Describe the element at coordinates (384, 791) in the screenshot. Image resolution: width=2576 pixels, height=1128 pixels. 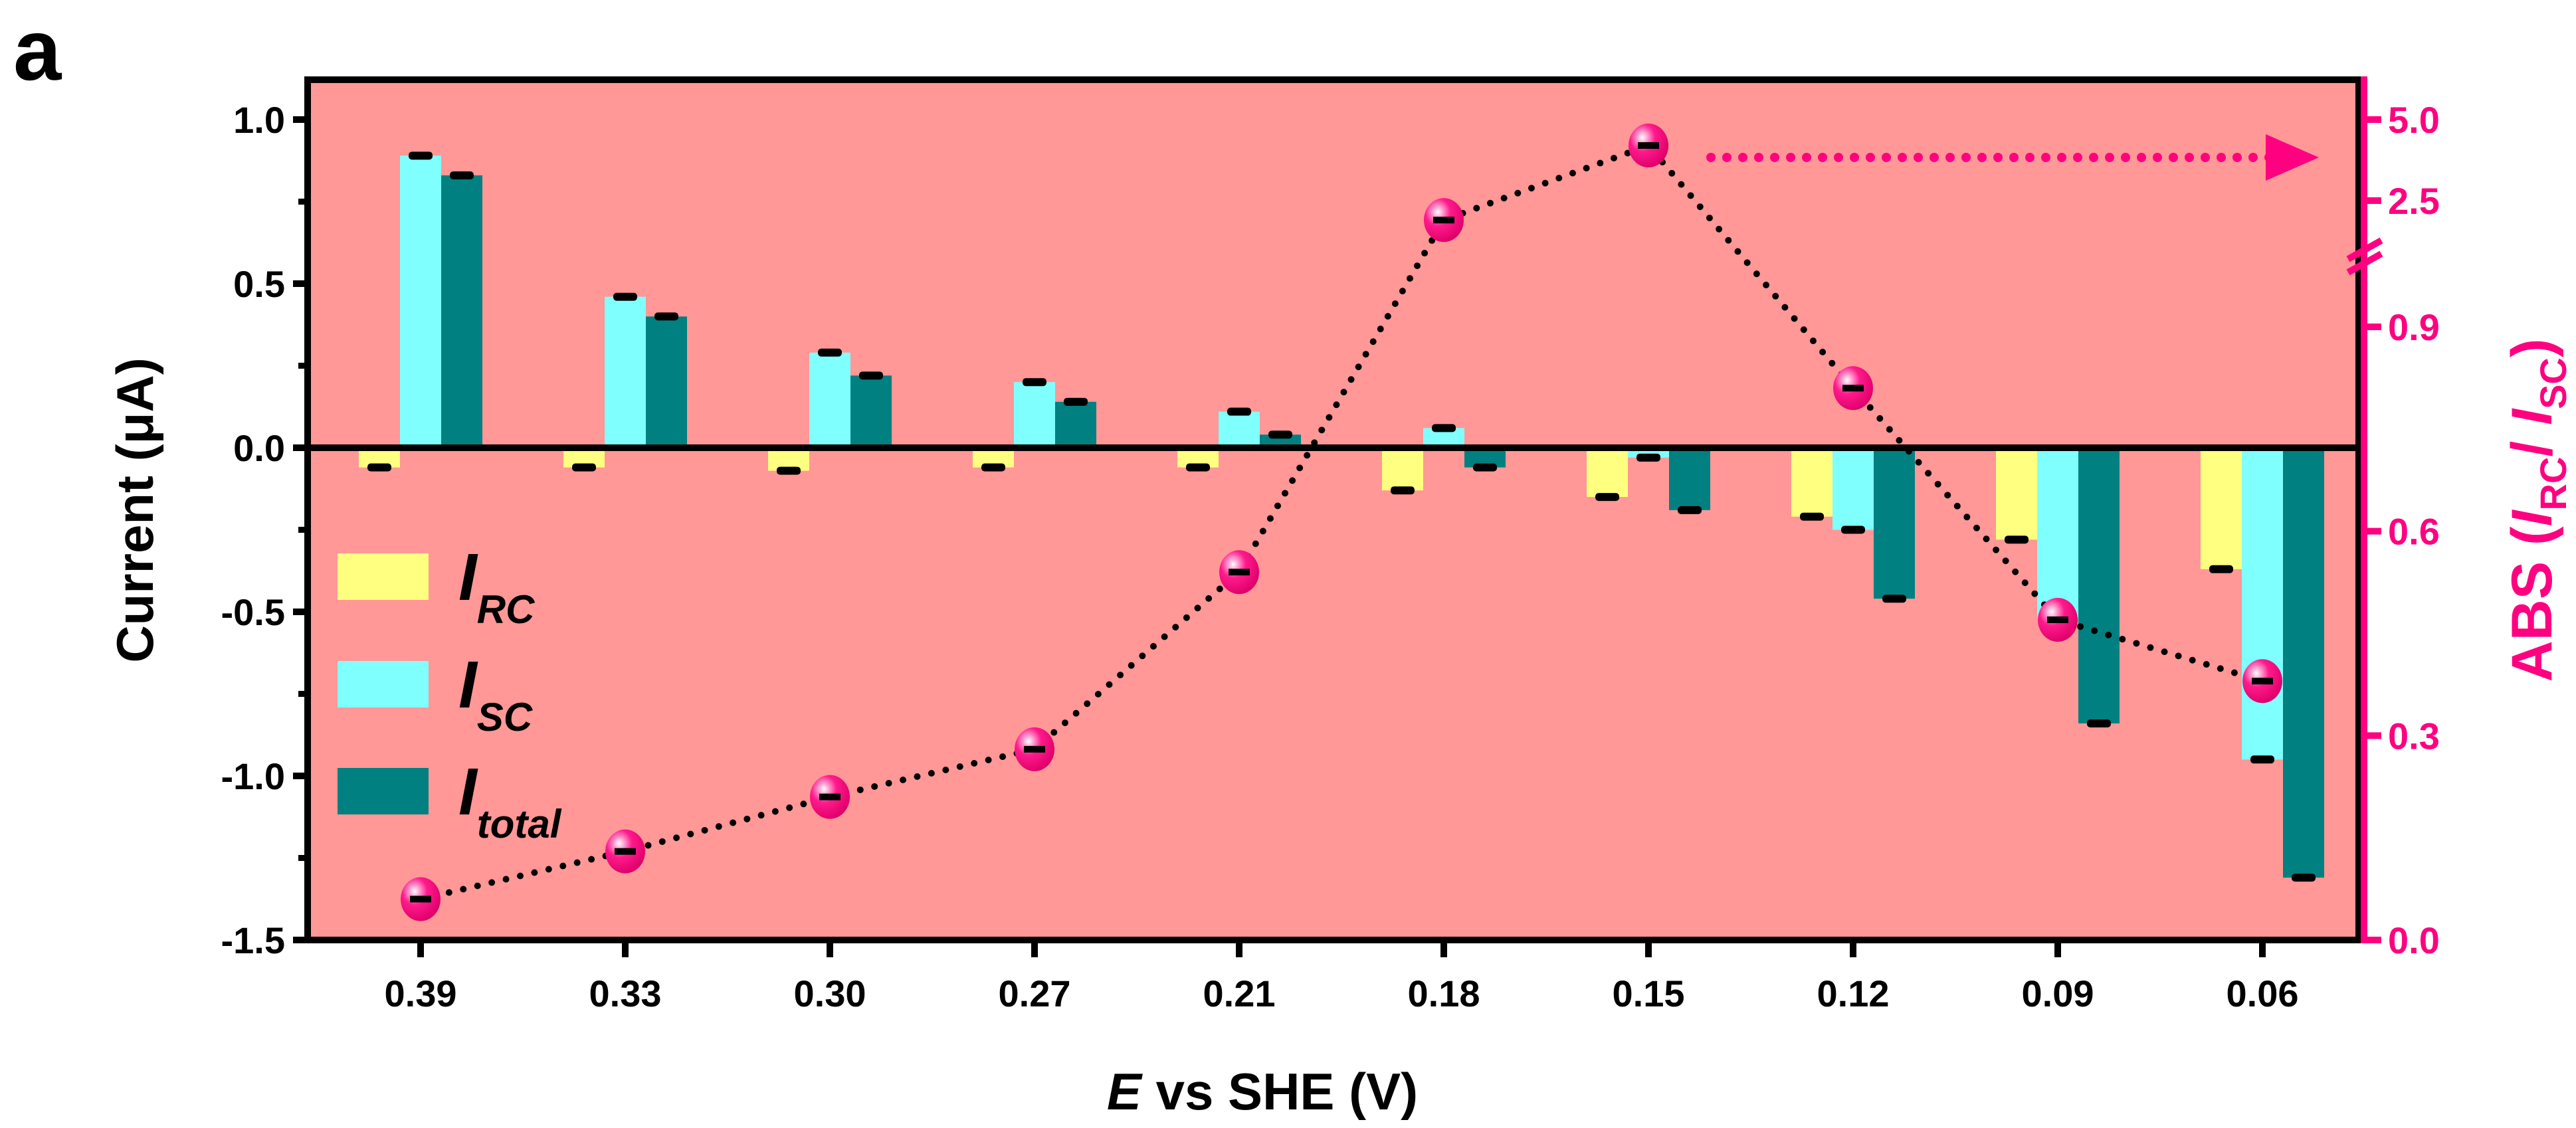
I see `legend-swatch-total` at that location.